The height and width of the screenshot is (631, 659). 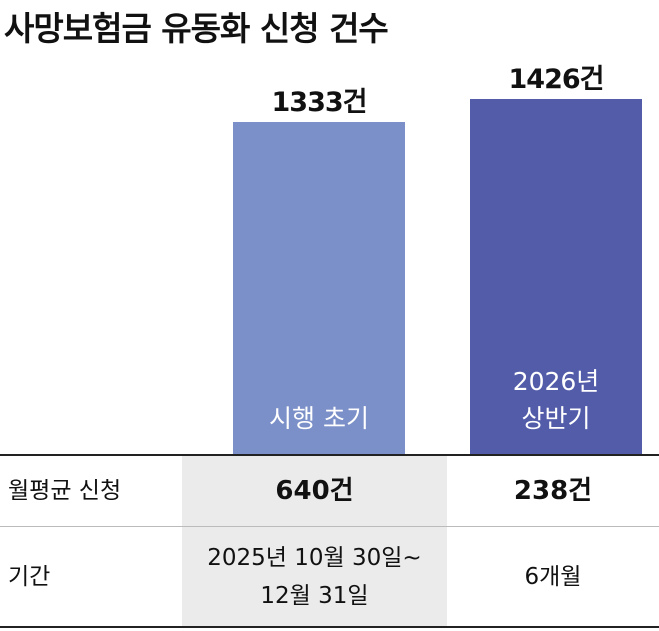 What do you see at coordinates (65, 491) in the screenshot?
I see `row-header: 월평균 신청` at bounding box center [65, 491].